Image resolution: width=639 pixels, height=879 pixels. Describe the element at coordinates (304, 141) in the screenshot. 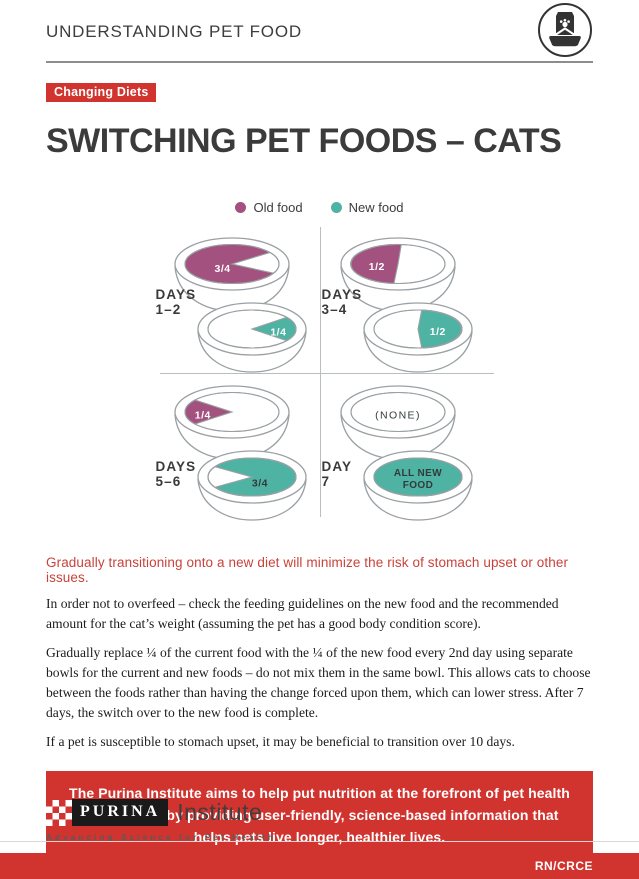

I see `page-title: SWITCHING PET FOODS – CATS` at that location.